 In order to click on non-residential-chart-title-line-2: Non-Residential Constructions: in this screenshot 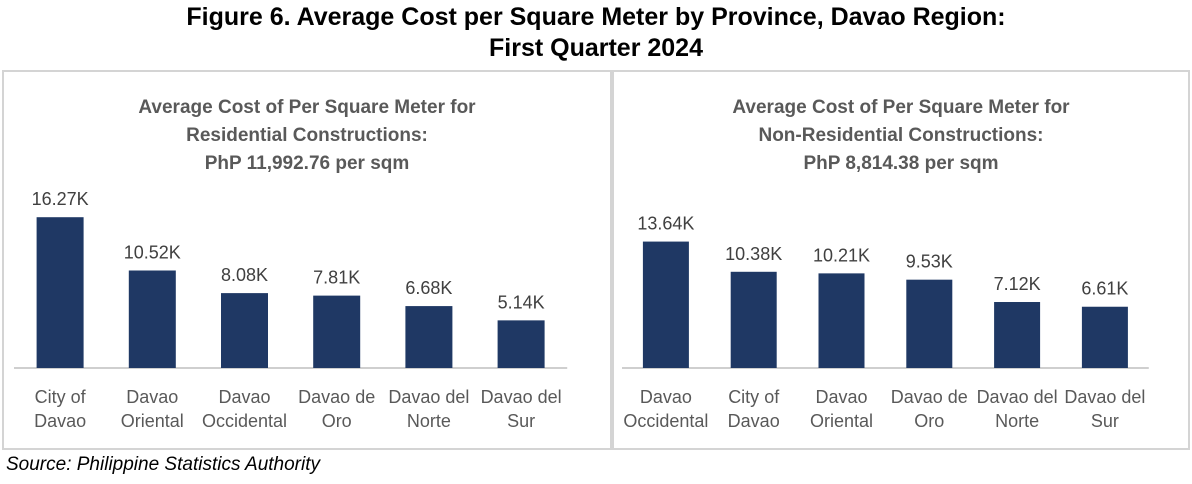, I will do `click(901, 135)`.